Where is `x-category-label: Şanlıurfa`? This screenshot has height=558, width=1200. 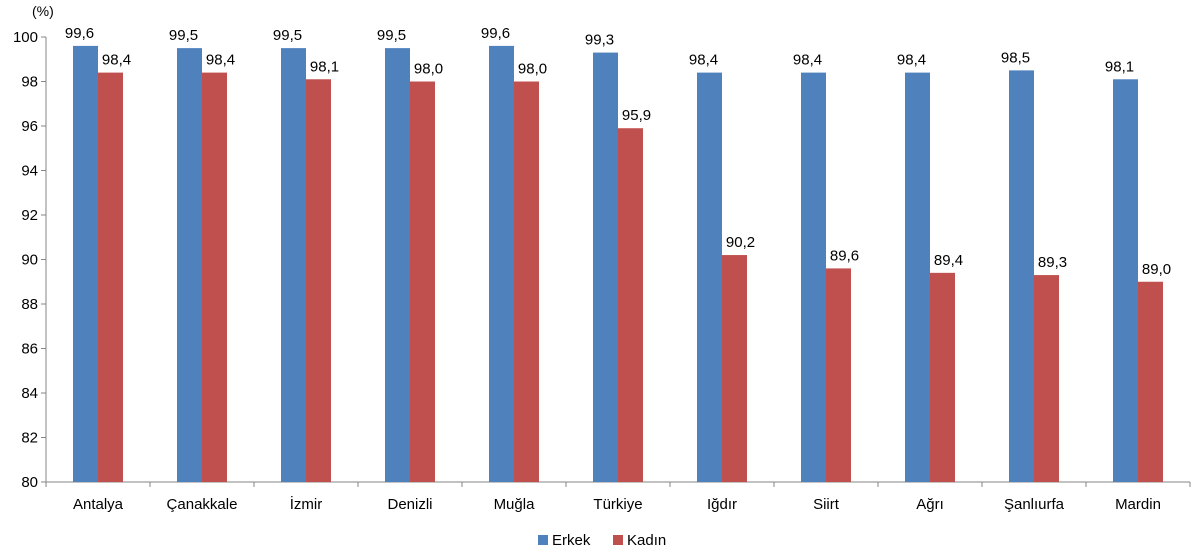 x-category-label: Şanlıurfa is located at coordinates (1034, 504).